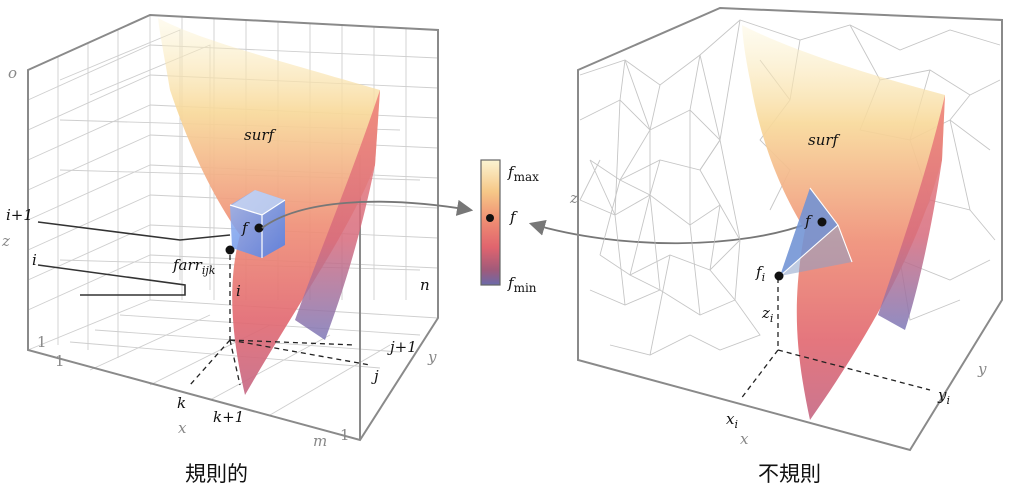  What do you see at coordinates (732, 420) in the screenshot?
I see `right-xi-label: xi` at bounding box center [732, 420].